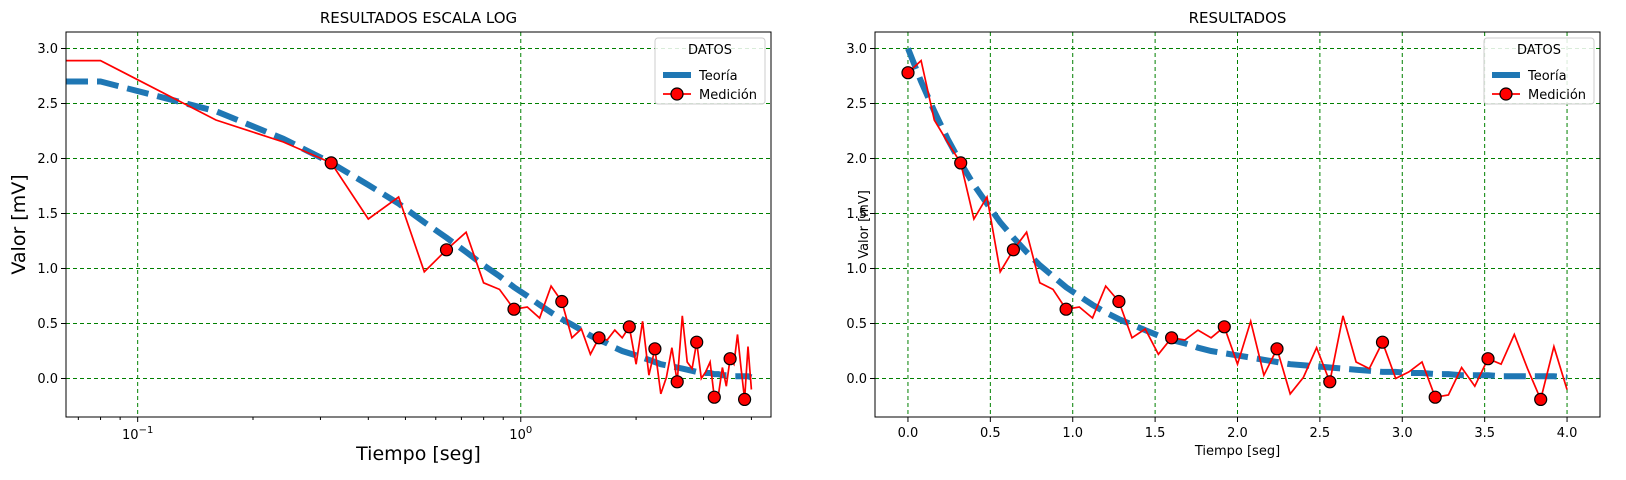 The height and width of the screenshot is (480, 1626). Describe the element at coordinates (1237, 433) in the screenshot. I see `x-tick-label: 2.0` at that location.